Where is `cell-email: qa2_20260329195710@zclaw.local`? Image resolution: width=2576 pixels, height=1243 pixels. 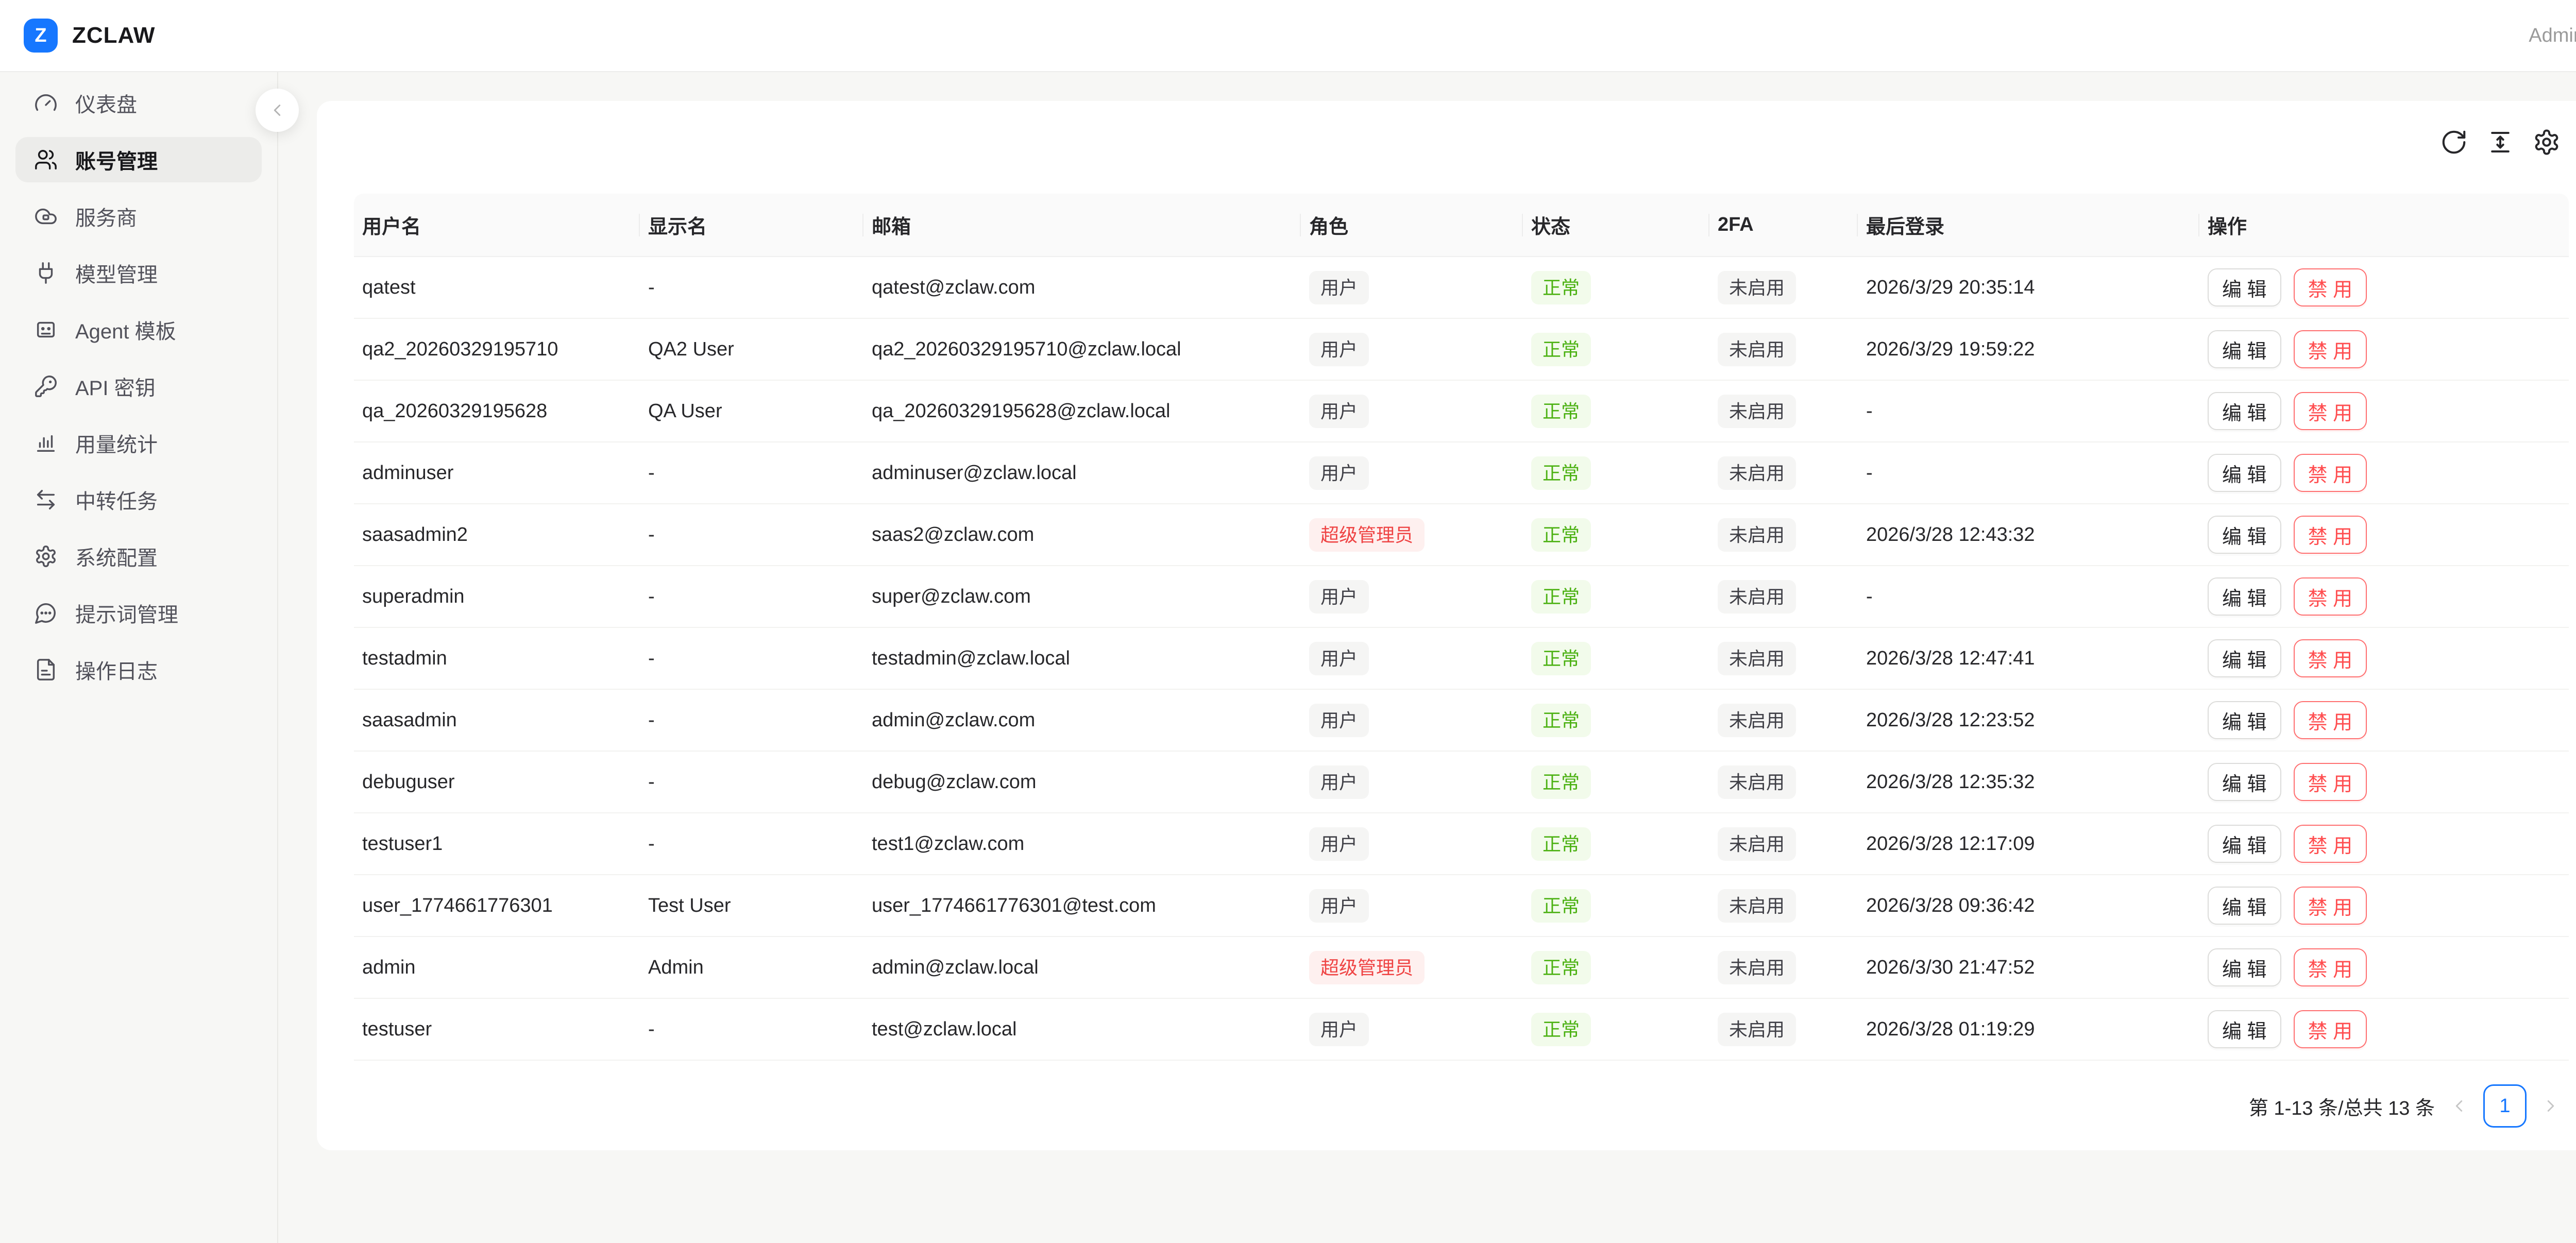 cell-email: qa2_20260329195710@zclaw.local is located at coordinates (1082, 350).